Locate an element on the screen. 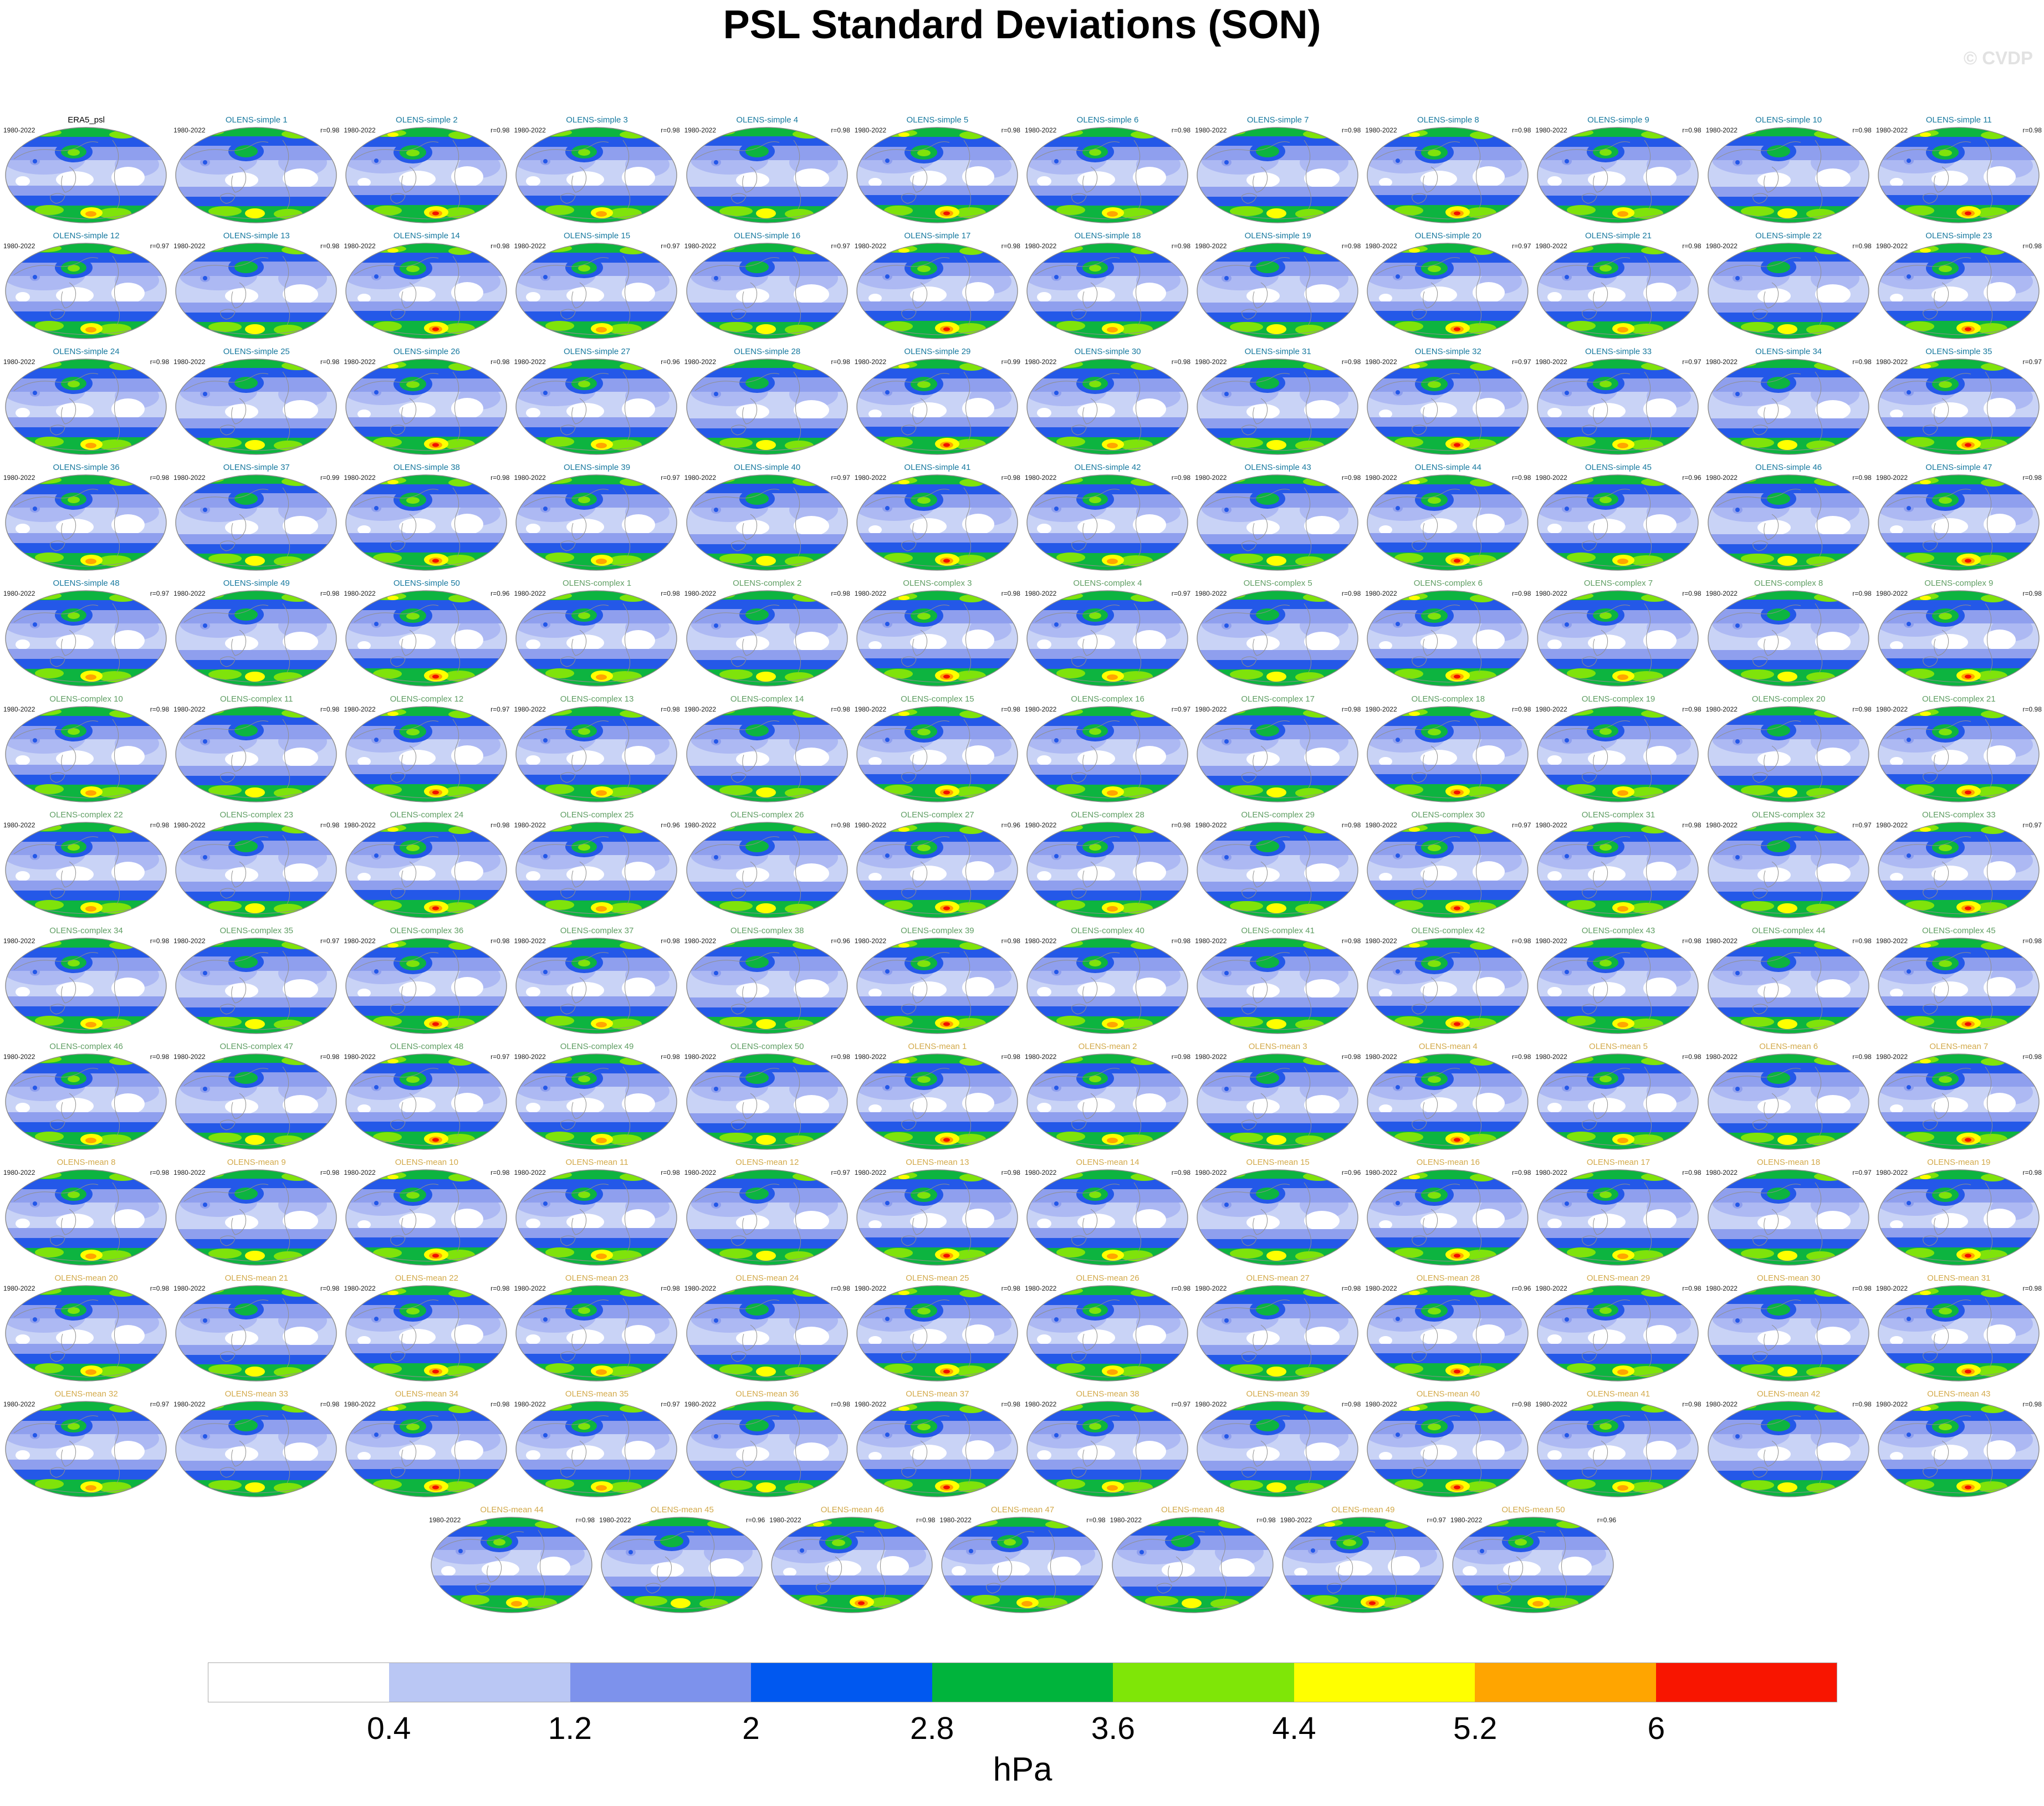 Image resolution: width=2044 pixels, height=1806 pixels. map-panel: OLENS-complex 21 1980-2022 r=0.98 is located at coordinates (1959, 752).